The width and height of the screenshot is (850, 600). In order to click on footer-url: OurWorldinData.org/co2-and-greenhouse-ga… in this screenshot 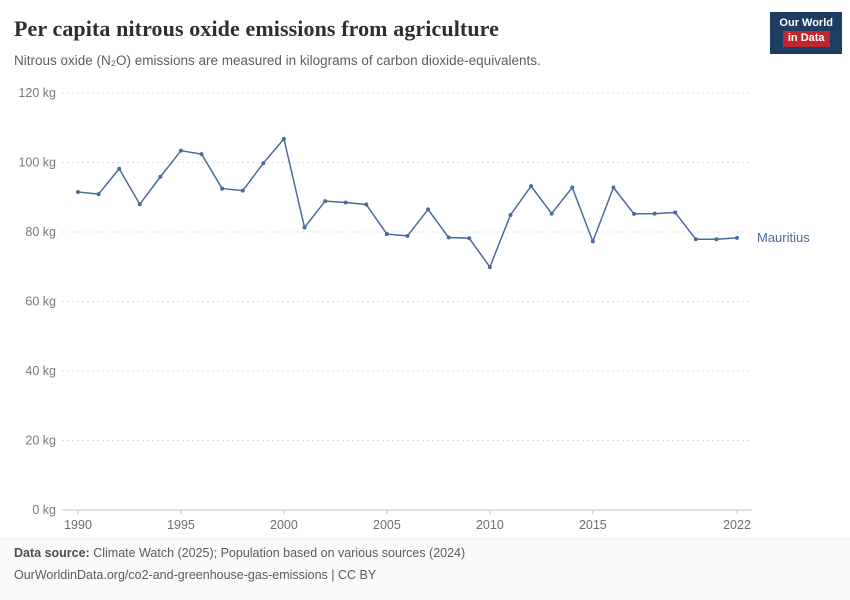, I will do `click(195, 575)`.